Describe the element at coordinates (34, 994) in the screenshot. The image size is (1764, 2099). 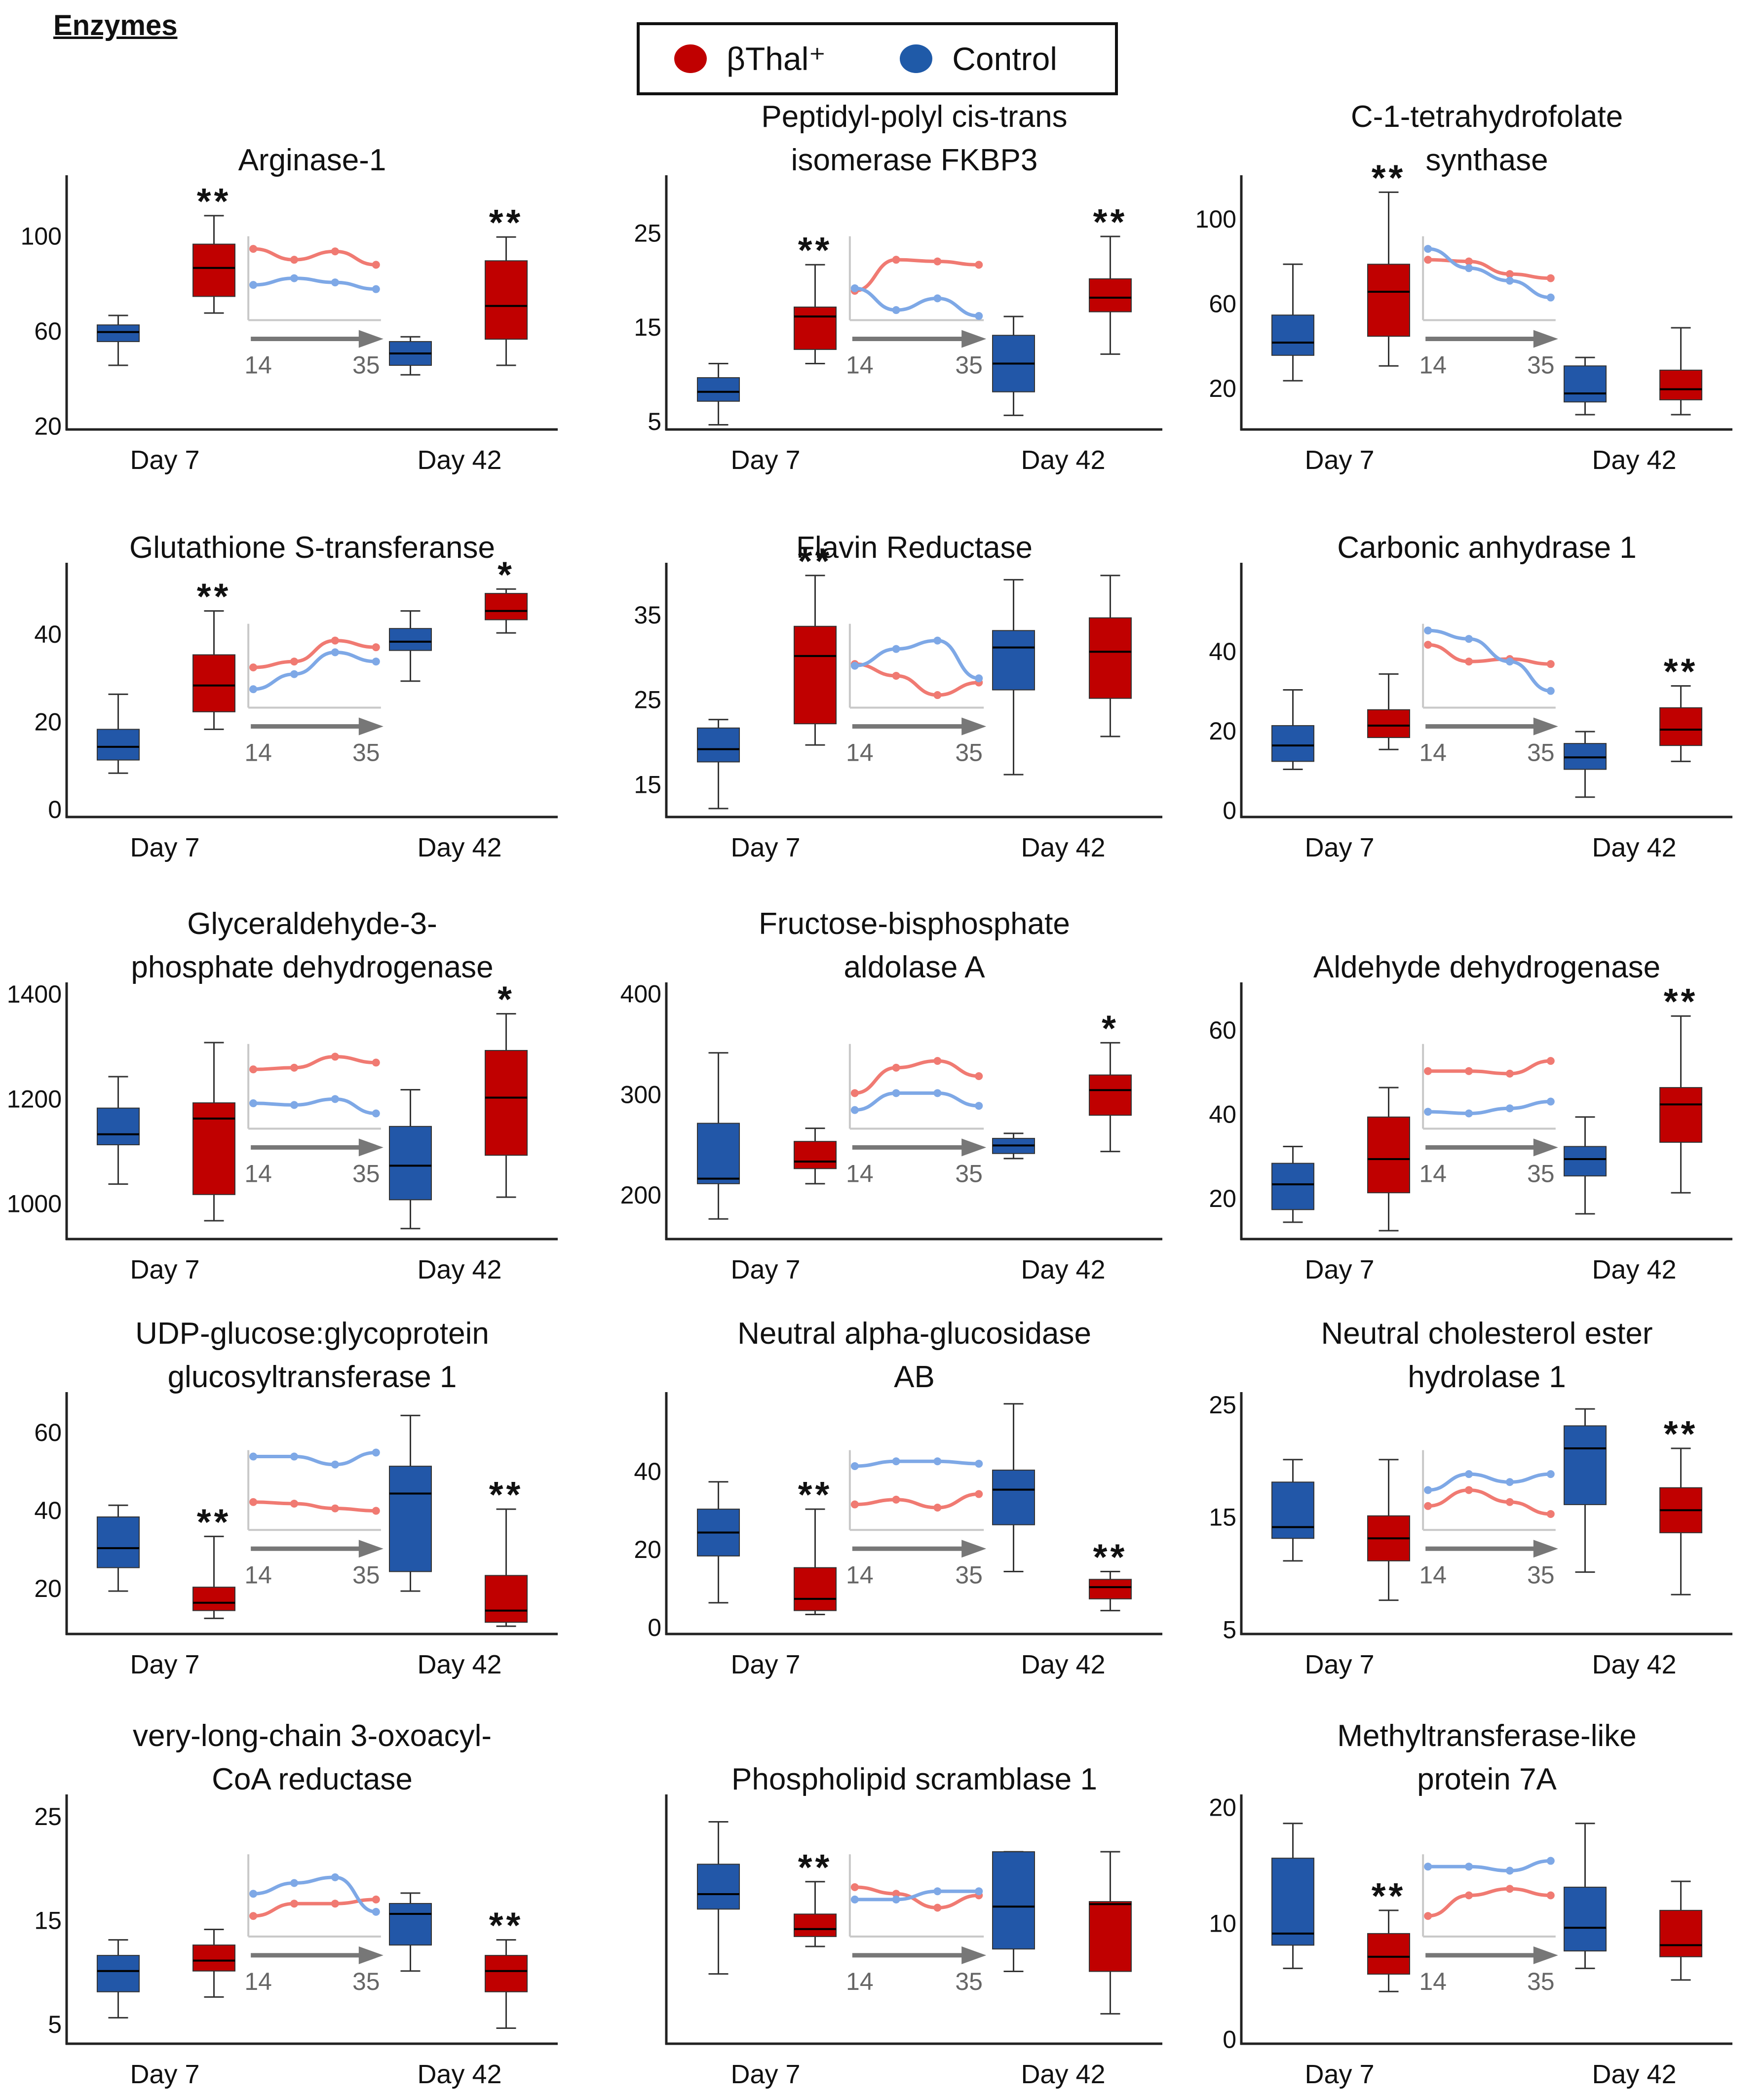
I see `y-tick-label: 1400` at that location.